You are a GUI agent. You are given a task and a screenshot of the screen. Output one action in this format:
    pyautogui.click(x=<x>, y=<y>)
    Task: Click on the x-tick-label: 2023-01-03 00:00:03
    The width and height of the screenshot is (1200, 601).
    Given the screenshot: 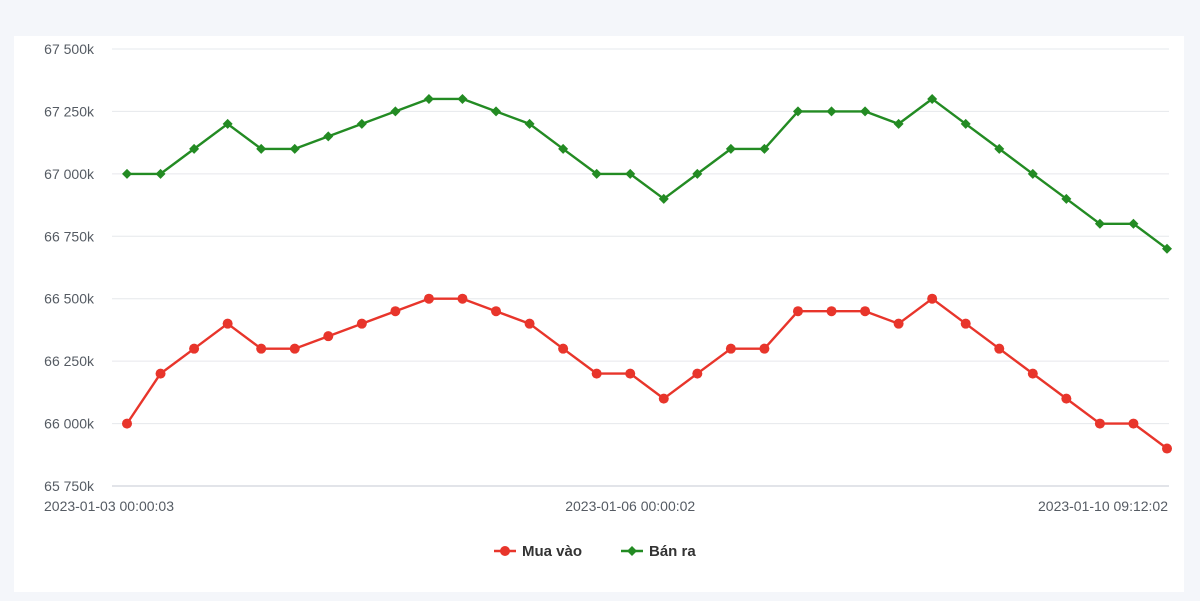 What is the action you would take?
    pyautogui.click(x=109, y=506)
    